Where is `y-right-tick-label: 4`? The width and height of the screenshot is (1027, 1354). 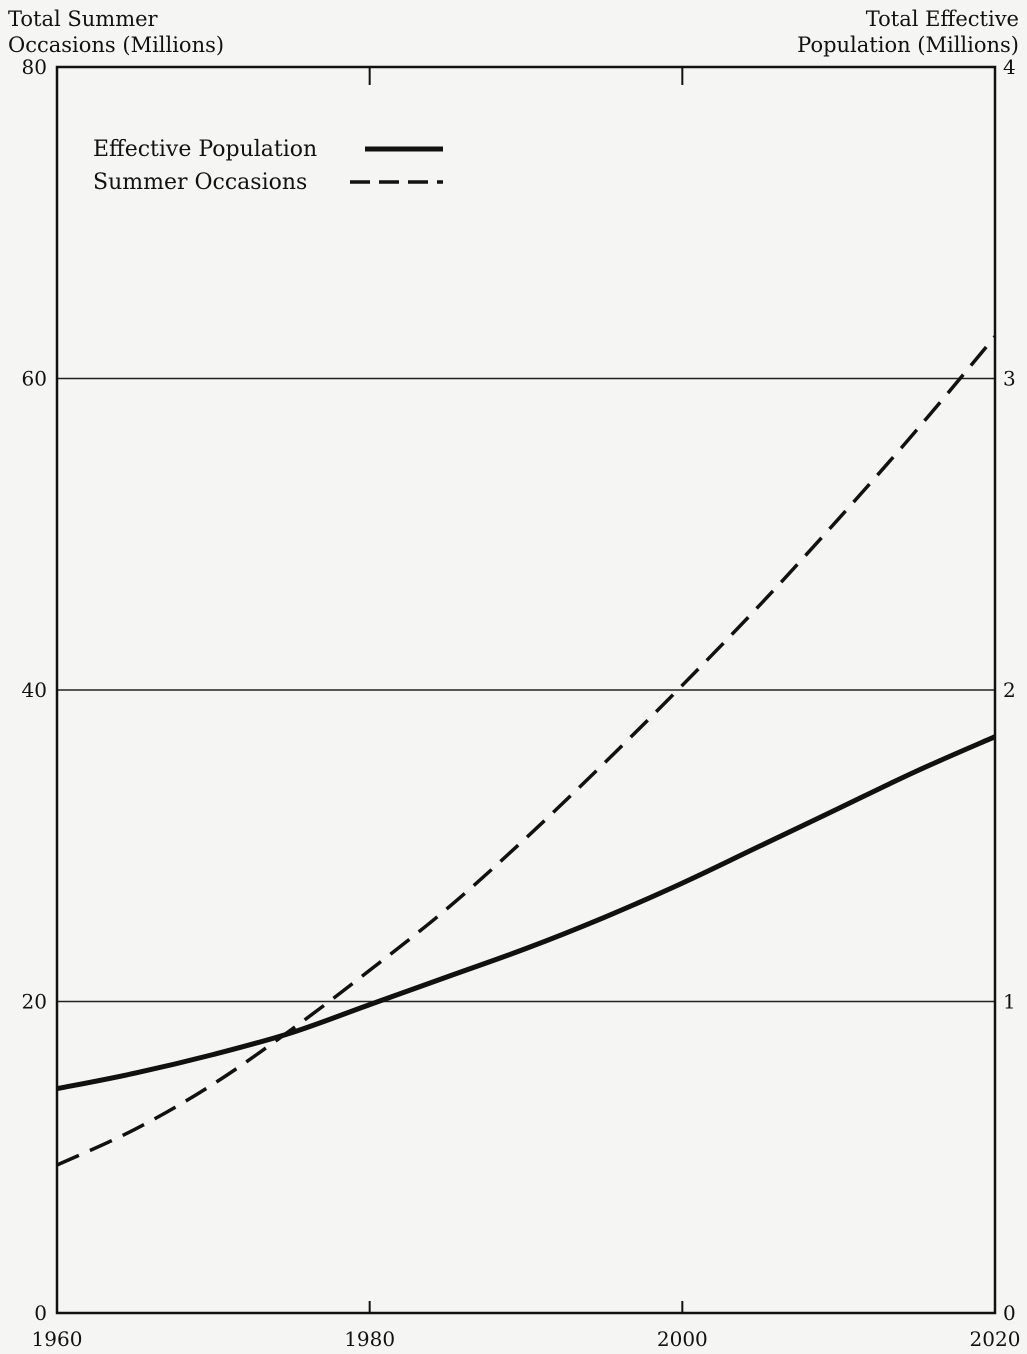
y-right-tick-label: 4 is located at coordinates (1009, 67).